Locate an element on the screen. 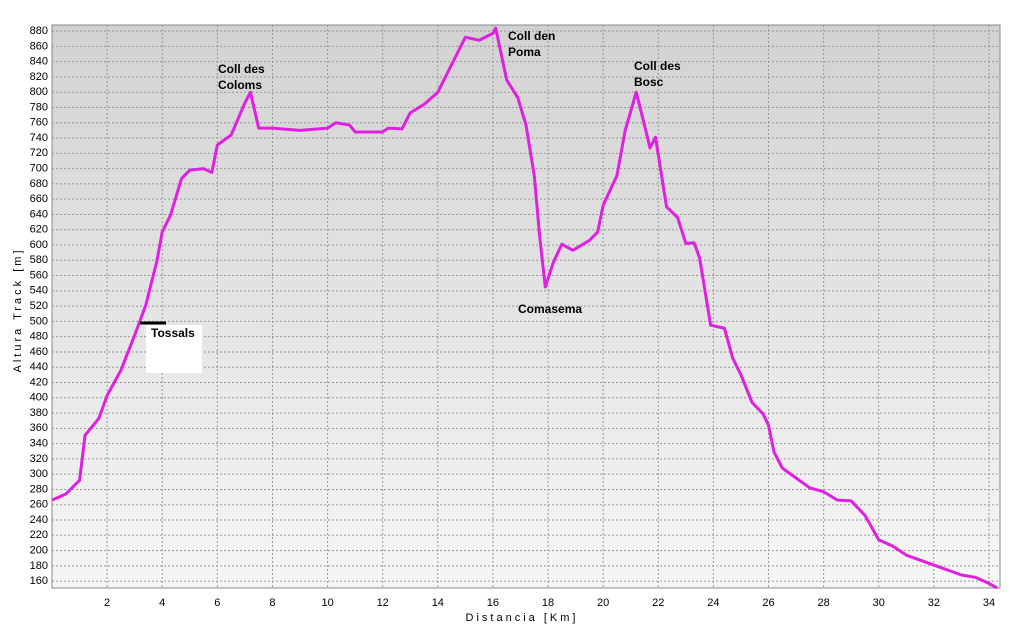 Image resolution: width=1009 pixels, height=626 pixels. x-tick-label: 6 is located at coordinates (217, 603).